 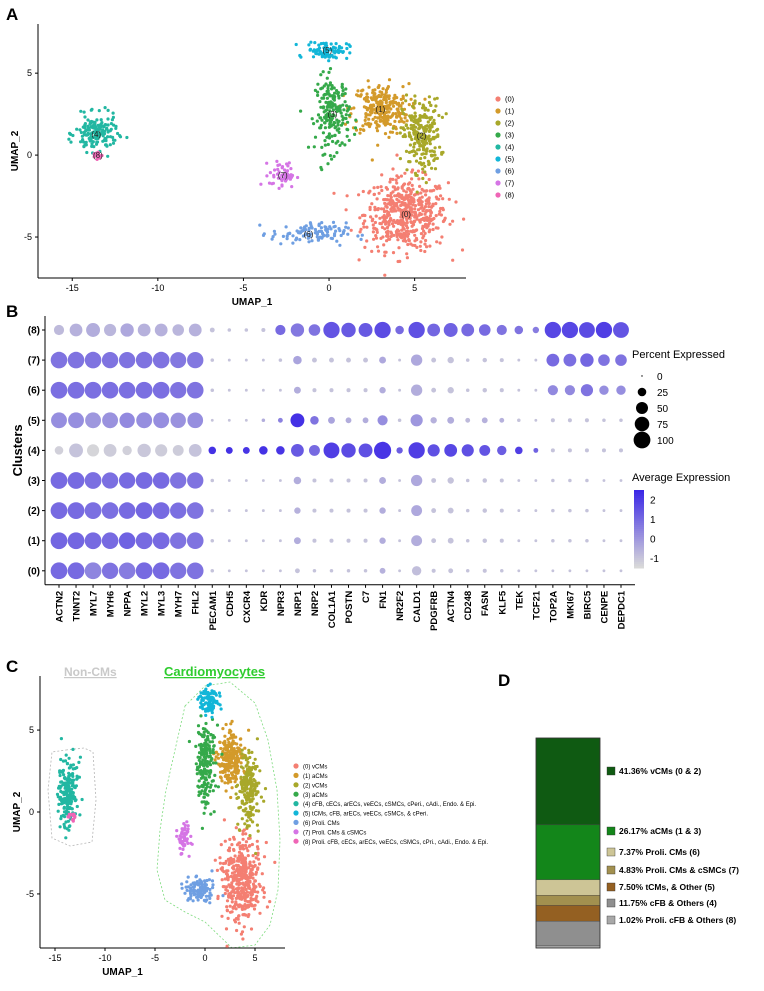 I want to click on x-tick-label: -5, so click(x=155, y=958).